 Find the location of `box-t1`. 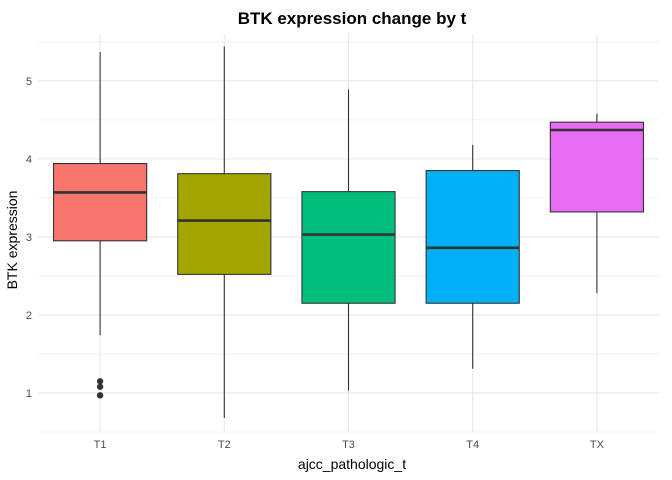

box-t1 is located at coordinates (100, 225).